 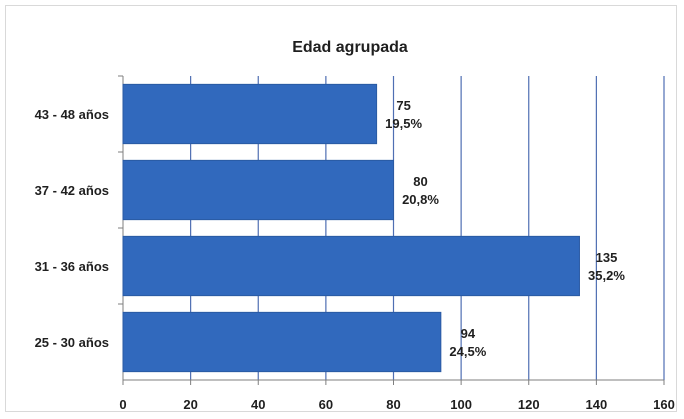 I want to click on data-label-percent: 19,5%, so click(x=403, y=123).